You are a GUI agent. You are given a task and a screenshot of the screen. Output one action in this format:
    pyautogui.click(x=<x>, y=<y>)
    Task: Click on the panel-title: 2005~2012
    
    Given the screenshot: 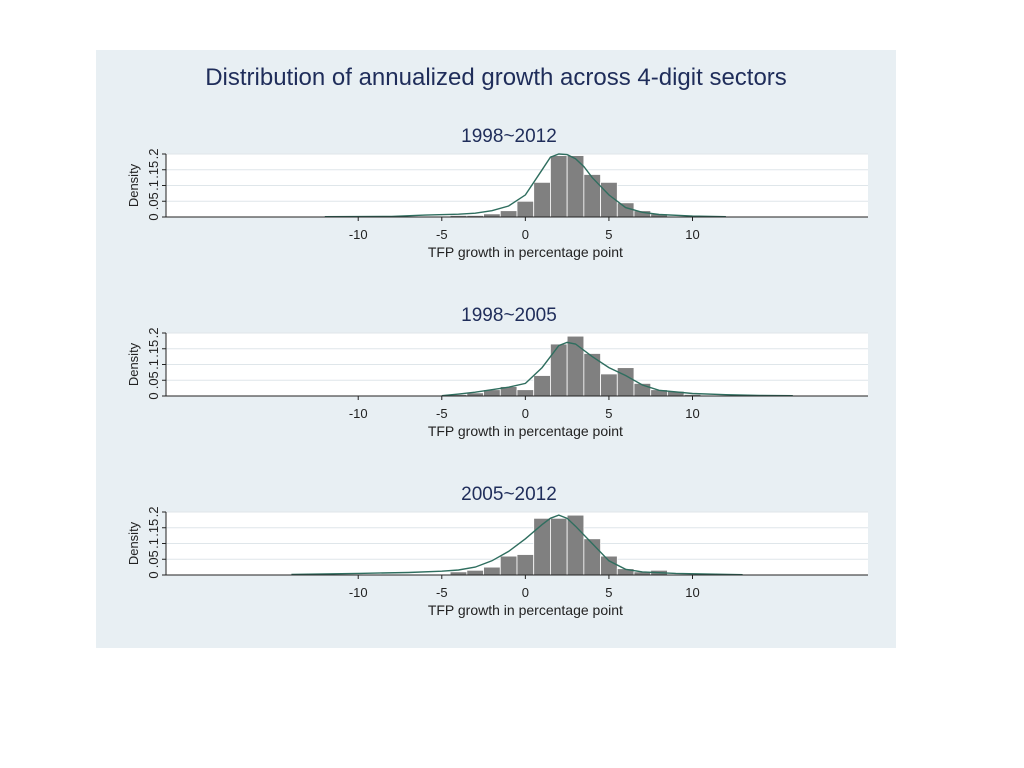 What is the action you would take?
    pyautogui.click(x=509, y=494)
    